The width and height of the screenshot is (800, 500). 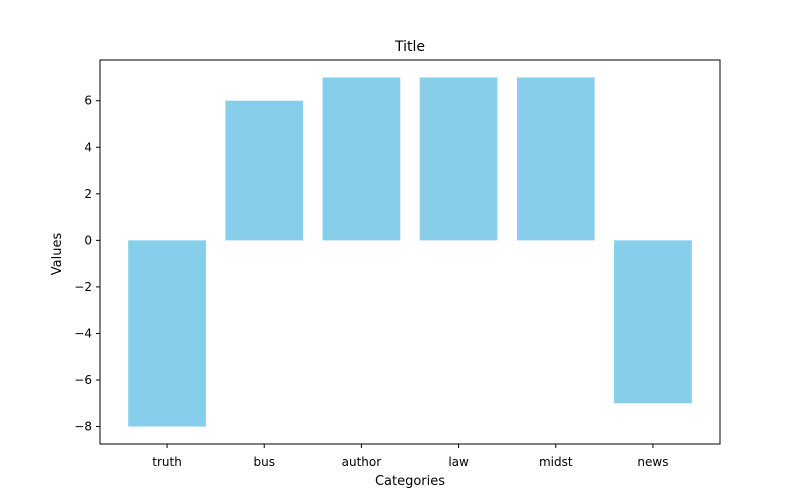 I want to click on x-tick-label: bus, so click(x=263, y=462).